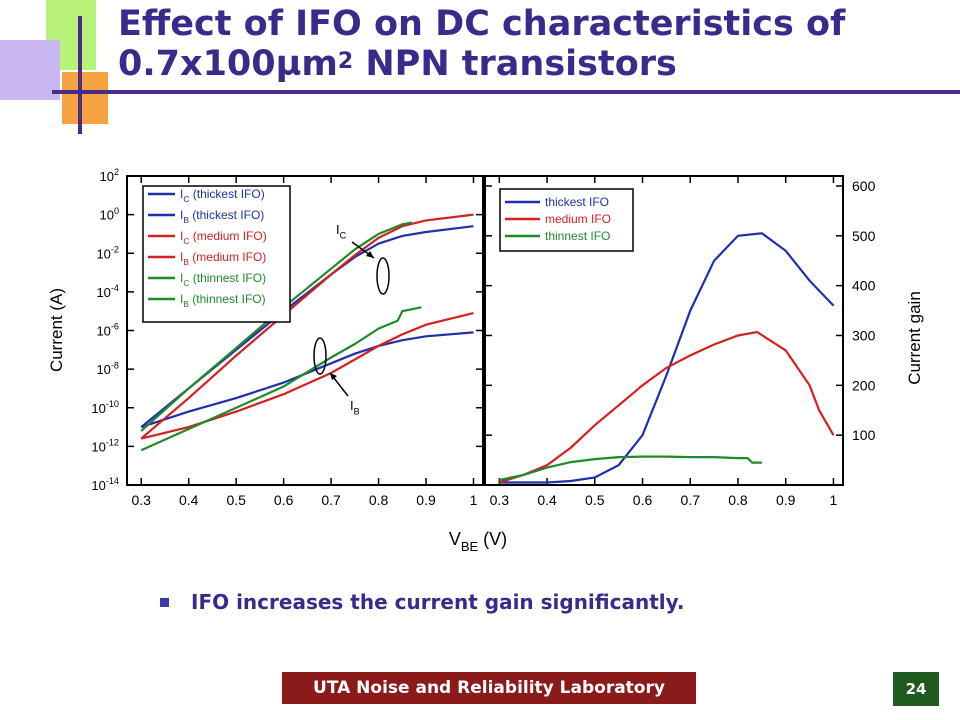  What do you see at coordinates (223, 300) in the screenshot?
I see `left-legend-label: IB (thinnest IFO)` at bounding box center [223, 300].